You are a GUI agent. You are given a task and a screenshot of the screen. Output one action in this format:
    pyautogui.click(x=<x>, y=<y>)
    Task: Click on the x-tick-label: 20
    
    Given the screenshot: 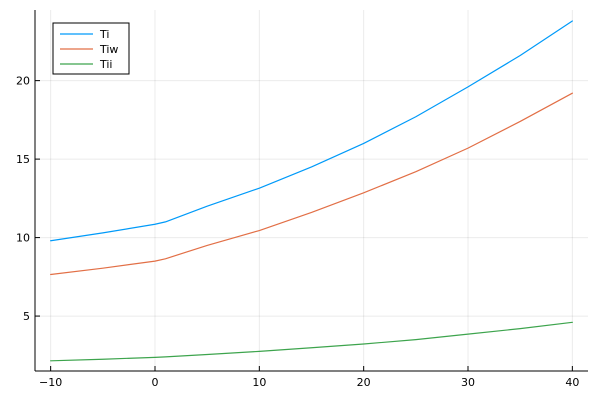 What is the action you would take?
    pyautogui.click(x=364, y=382)
    